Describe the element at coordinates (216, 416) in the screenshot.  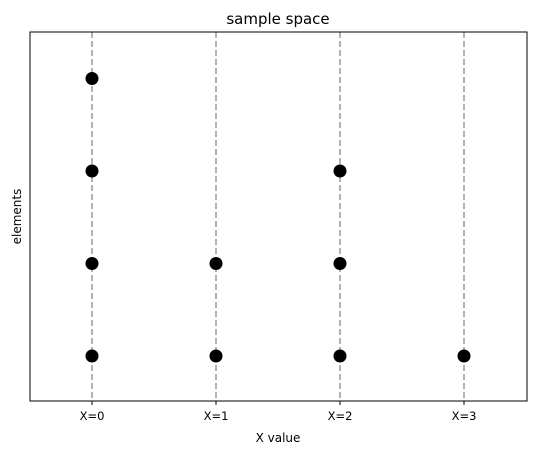
I see `x-tick-label-1: X=1` at that location.